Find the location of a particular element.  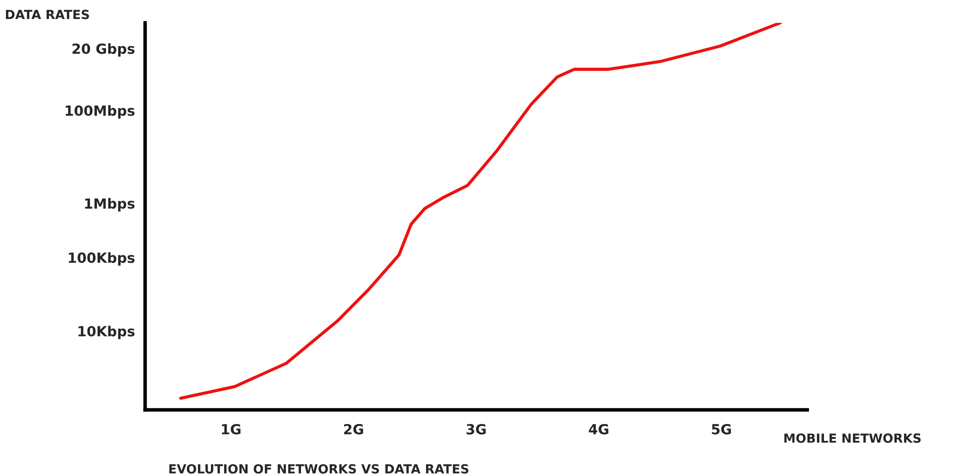

text: 100Mbps is located at coordinates (100, 112).